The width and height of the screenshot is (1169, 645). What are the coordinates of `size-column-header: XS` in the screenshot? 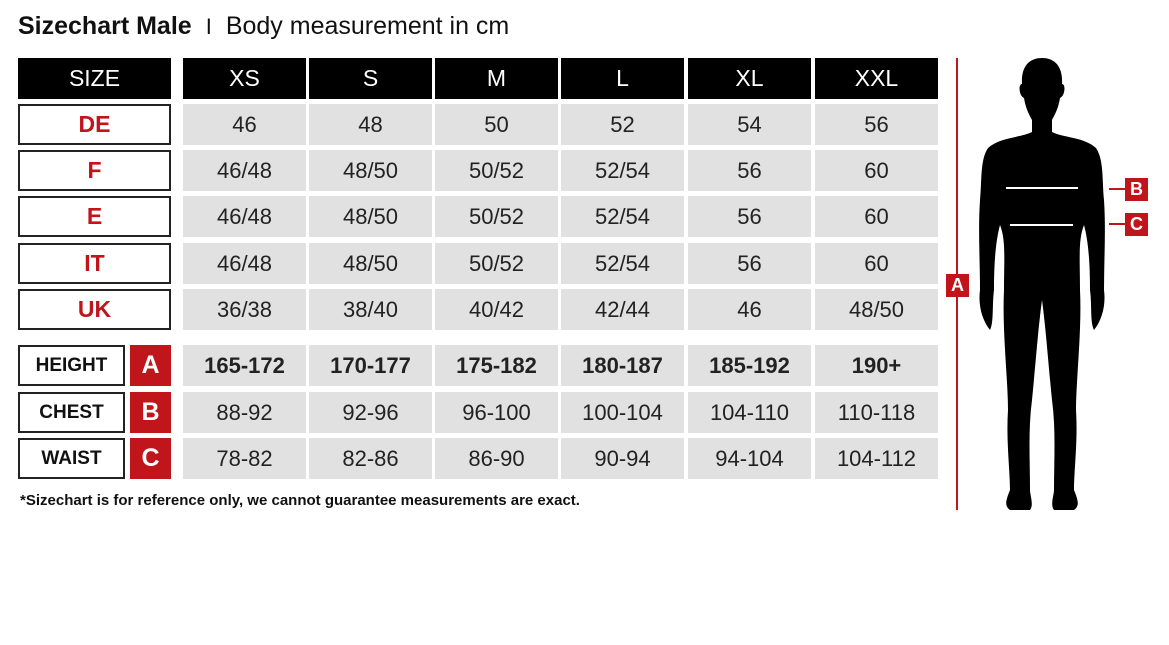 It's located at (244, 78).